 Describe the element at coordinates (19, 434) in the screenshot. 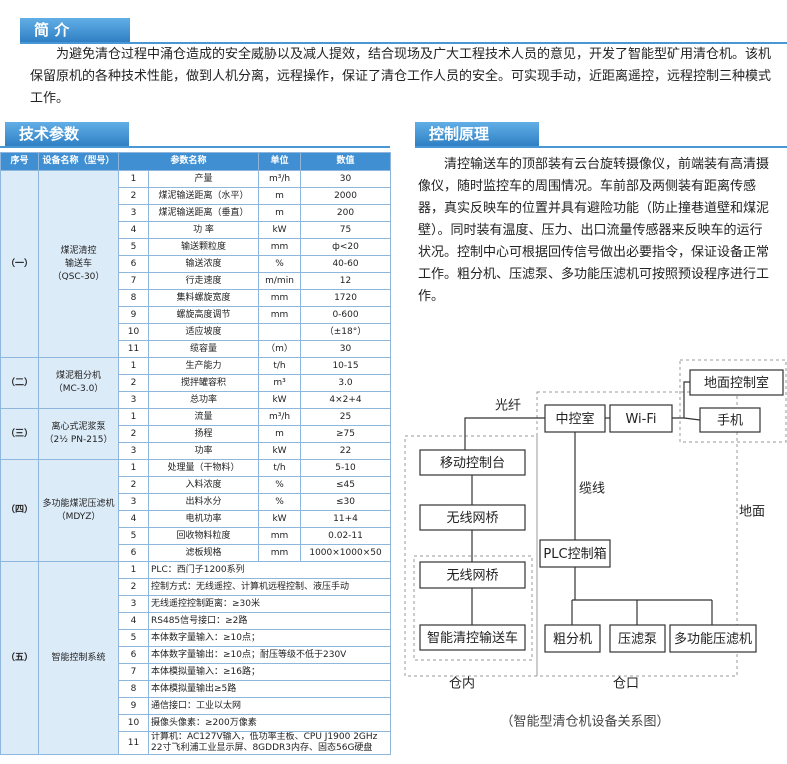

I see `group-id: （三）` at that location.